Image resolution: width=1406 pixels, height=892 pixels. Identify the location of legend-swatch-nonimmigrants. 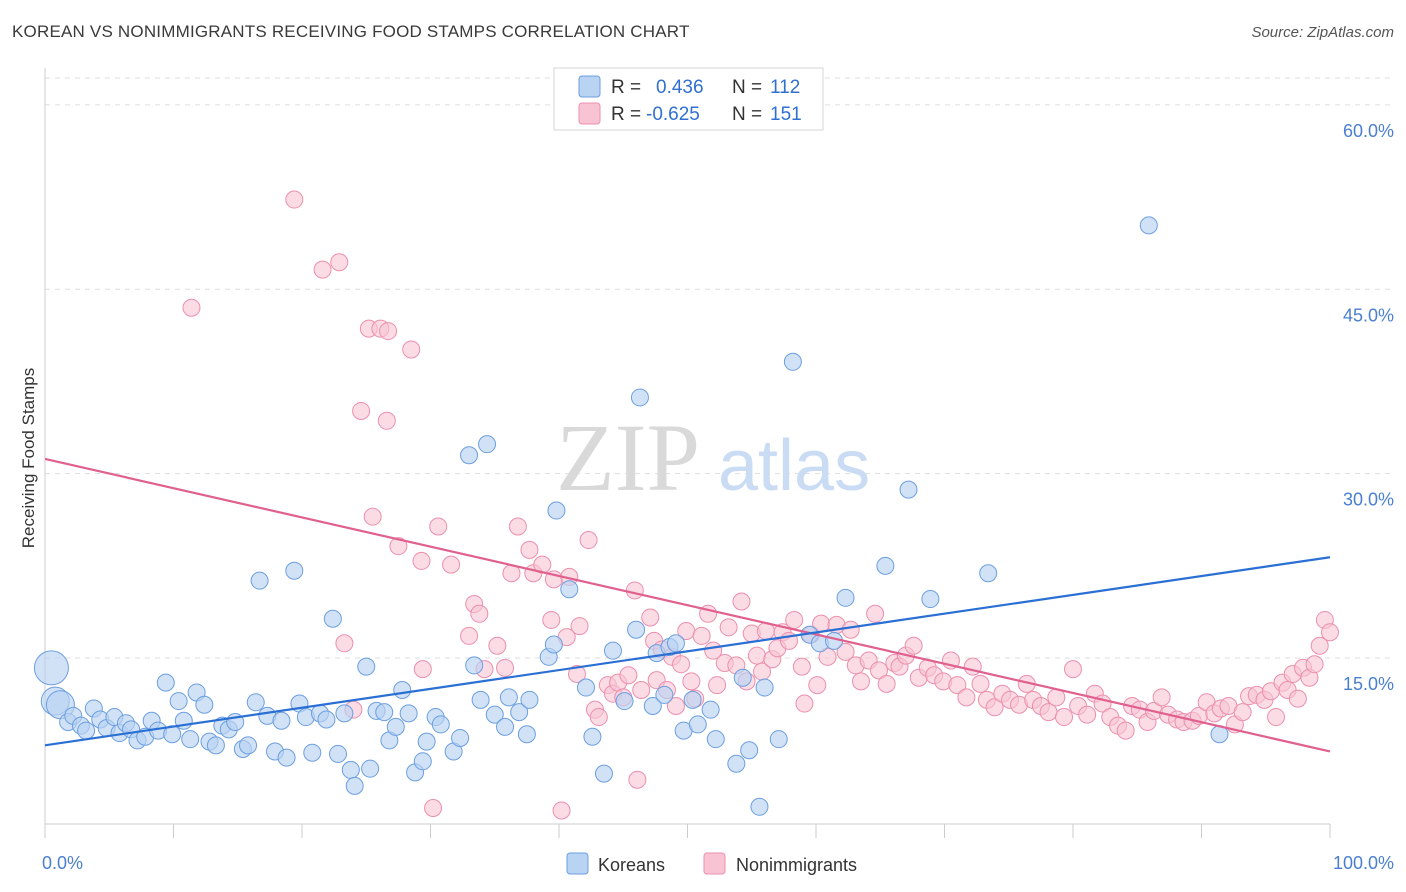
(714, 863).